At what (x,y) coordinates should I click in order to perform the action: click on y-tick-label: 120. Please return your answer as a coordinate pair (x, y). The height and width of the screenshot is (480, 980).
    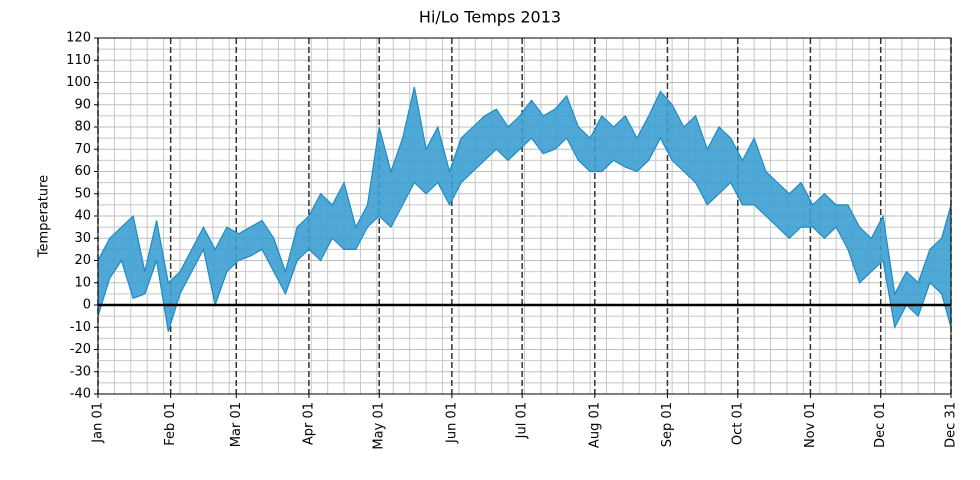
    Looking at the image, I should click on (78, 38).